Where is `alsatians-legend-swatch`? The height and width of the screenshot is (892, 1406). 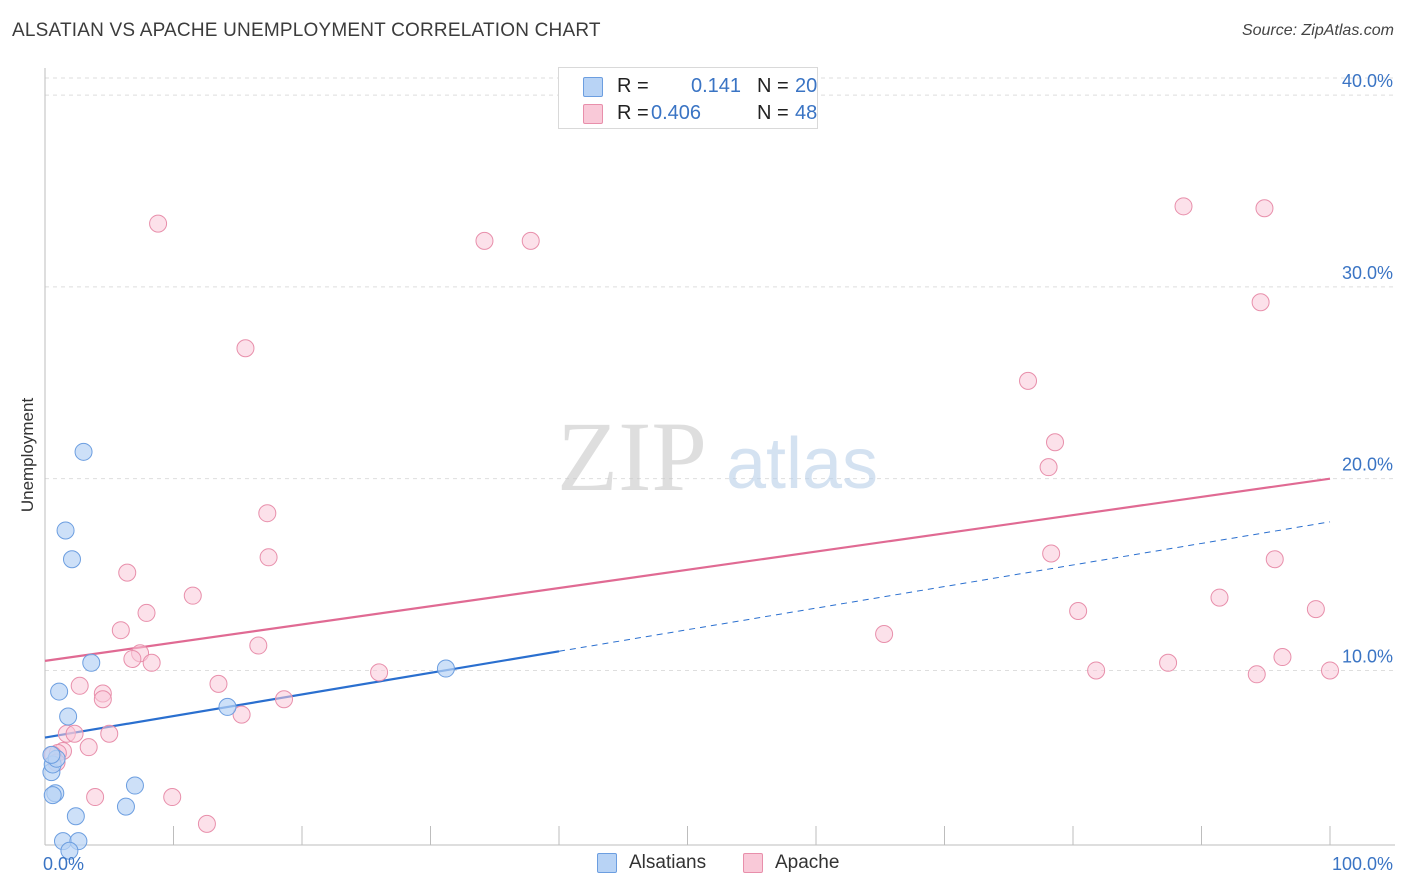
alsatians-legend-swatch is located at coordinates (607, 863).